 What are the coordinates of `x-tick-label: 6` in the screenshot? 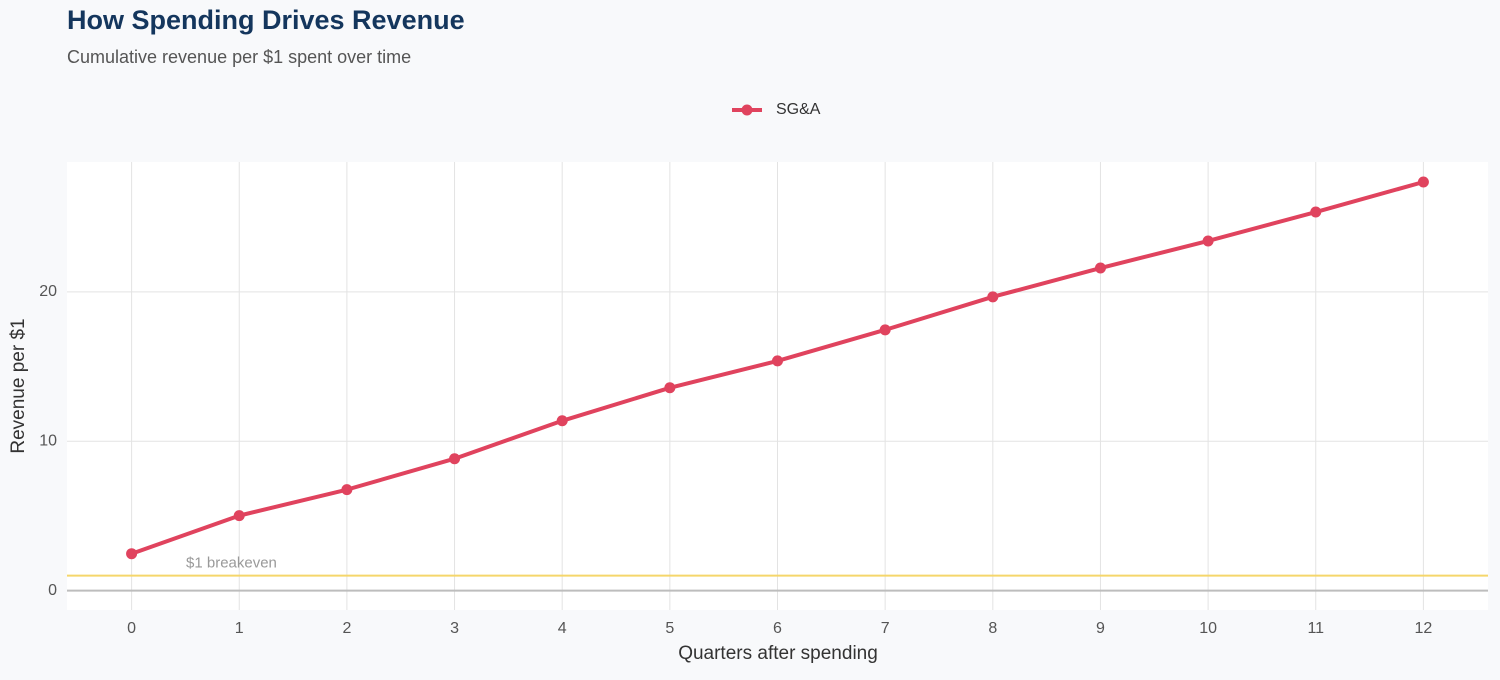 It's located at (777, 628).